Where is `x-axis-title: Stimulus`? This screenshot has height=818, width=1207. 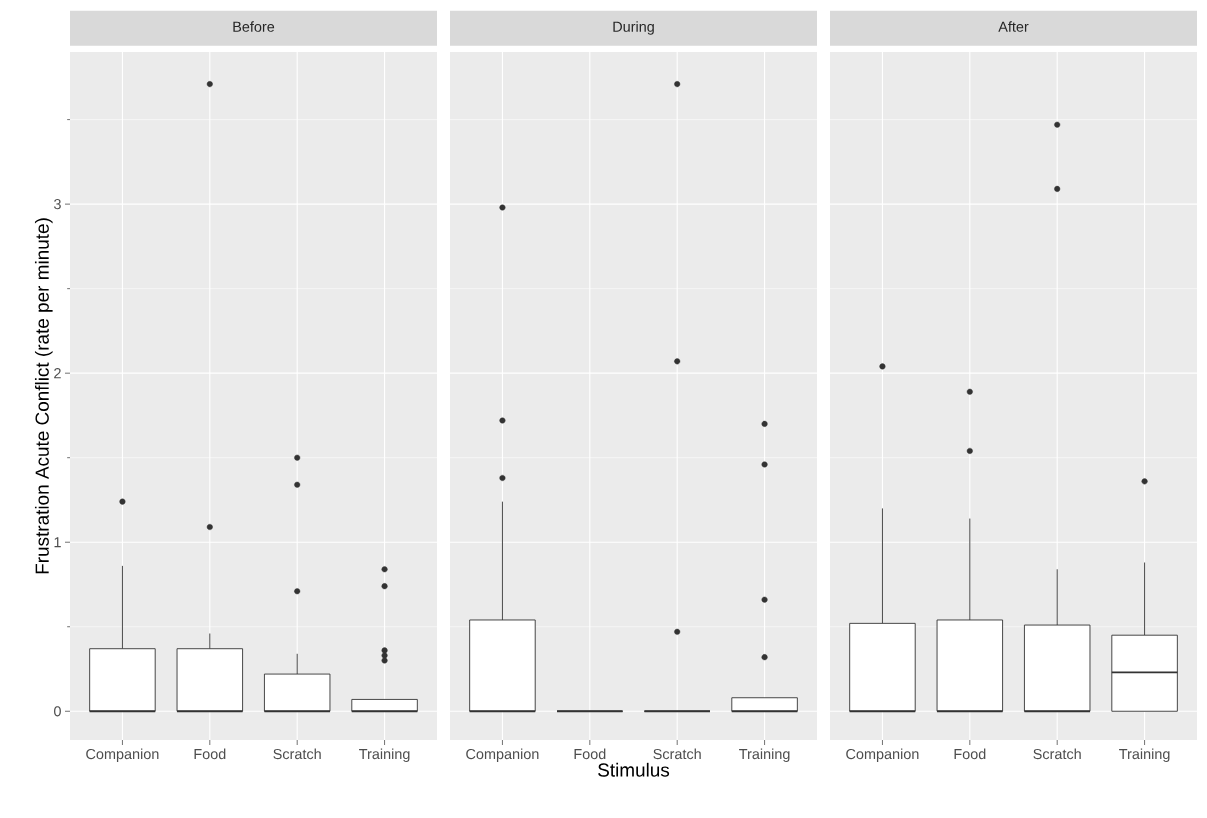 x-axis-title: Stimulus is located at coordinates (634, 769).